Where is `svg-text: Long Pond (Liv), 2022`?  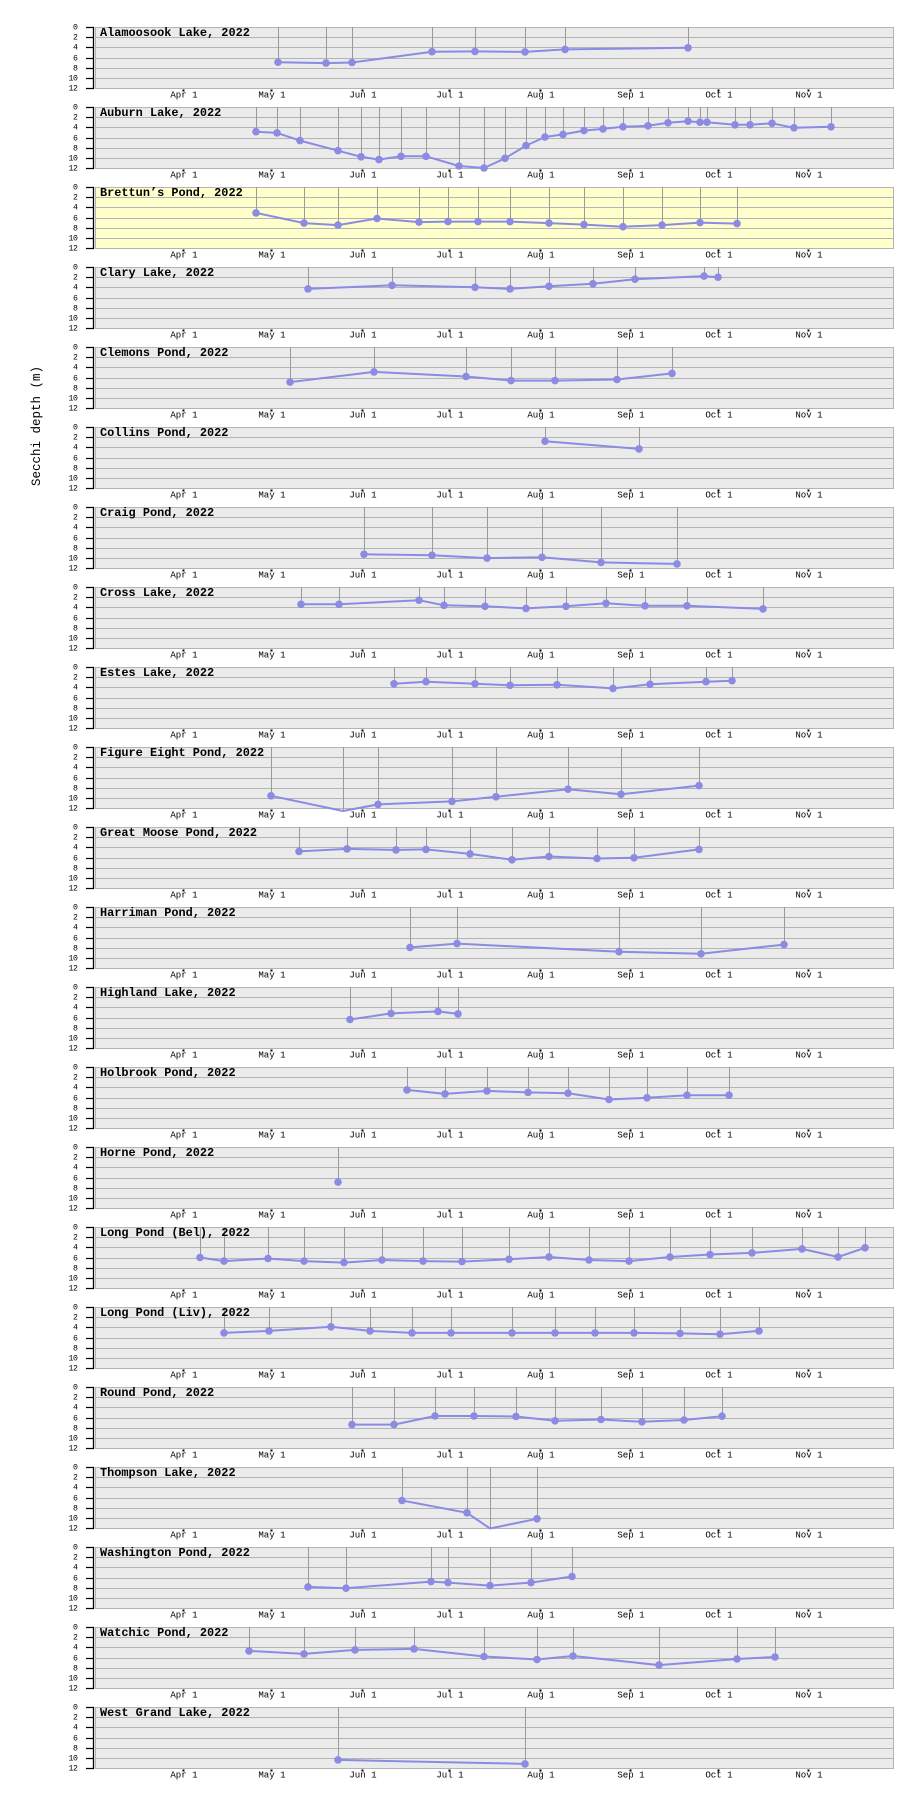 svg-text: Long Pond (Liv), 2022 is located at coordinates (175, 1313).